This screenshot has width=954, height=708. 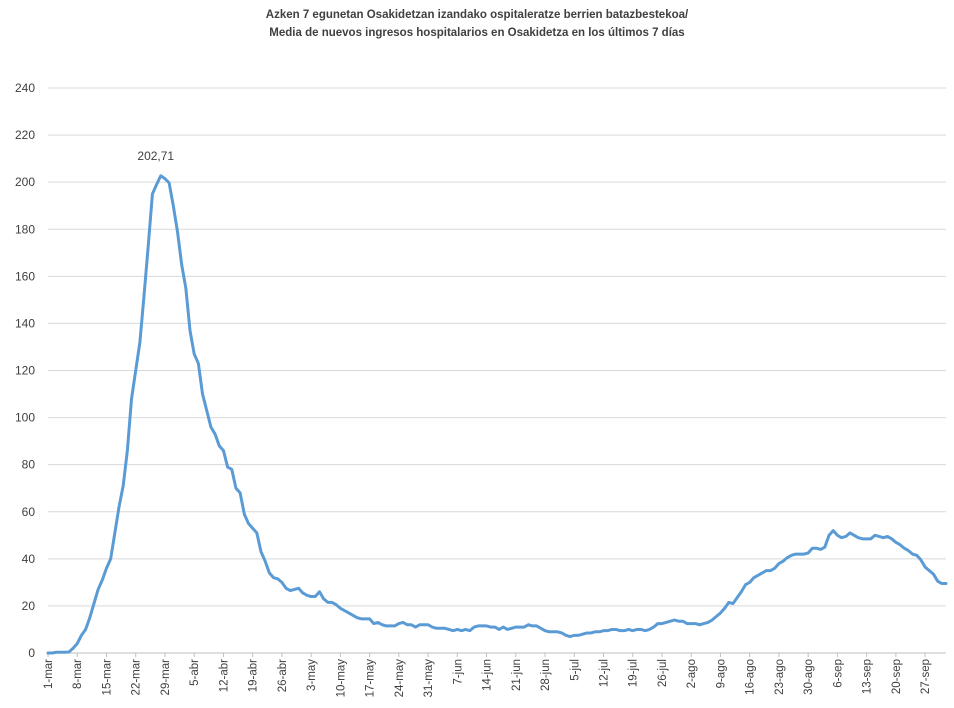 What do you see at coordinates (25, 323) in the screenshot?
I see `y-tick-label: 140` at bounding box center [25, 323].